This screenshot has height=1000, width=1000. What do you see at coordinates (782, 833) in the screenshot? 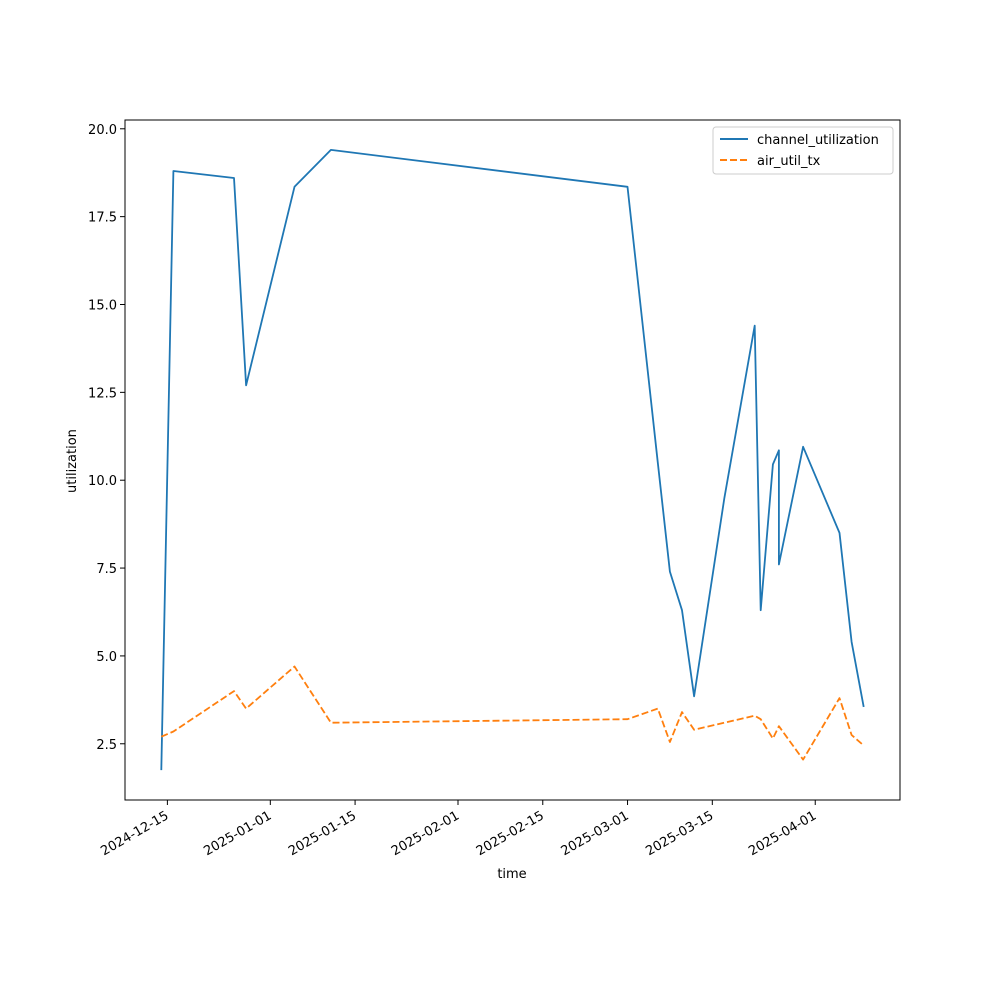
I see `x-tick-label: 2025-04-01` at bounding box center [782, 833].